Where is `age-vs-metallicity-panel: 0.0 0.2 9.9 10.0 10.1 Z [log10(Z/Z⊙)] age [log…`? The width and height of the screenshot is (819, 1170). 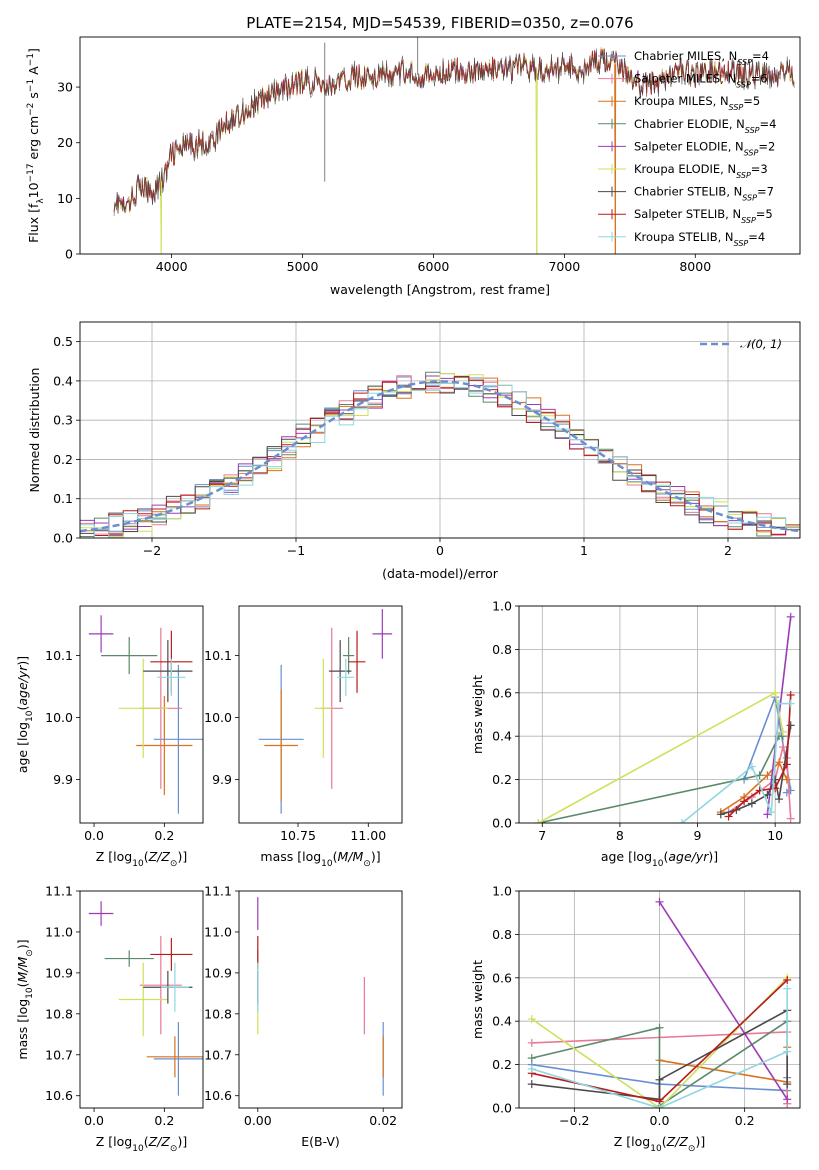
age-vs-metallicity-panel: 0.0 0.2 9.9 10.0 10.1 Z [log10(Z/Z⊙)] age [log… is located at coordinates (109, 737).